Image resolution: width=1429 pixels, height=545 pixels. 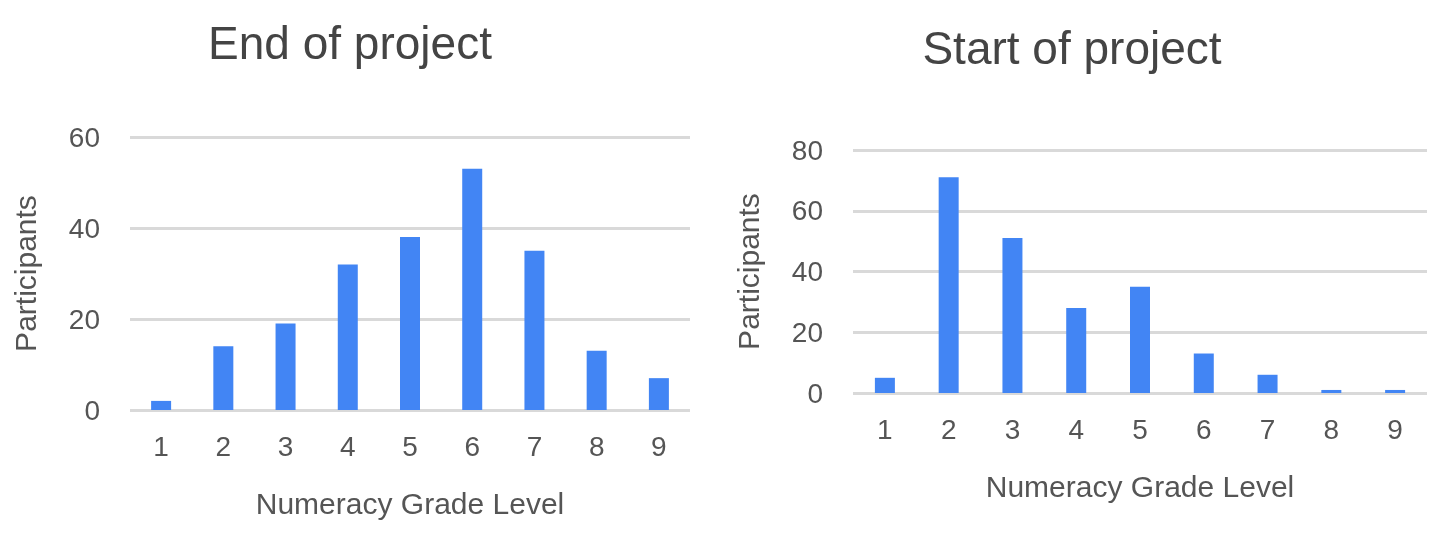 What do you see at coordinates (807, 150) in the screenshot?
I see `y-tick-label: 80` at bounding box center [807, 150].